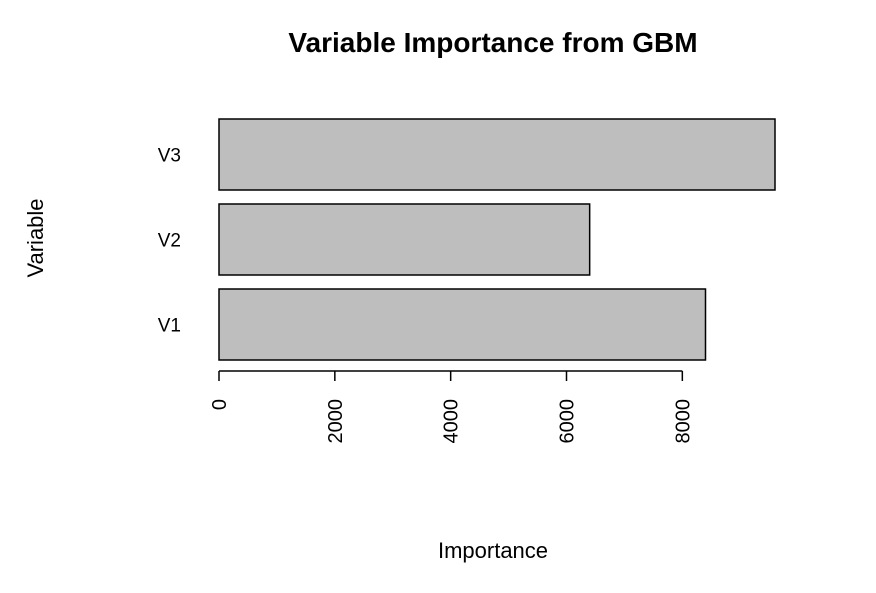  Describe the element at coordinates (568, 421) in the screenshot. I see `x-tick-label: 6000` at that location.